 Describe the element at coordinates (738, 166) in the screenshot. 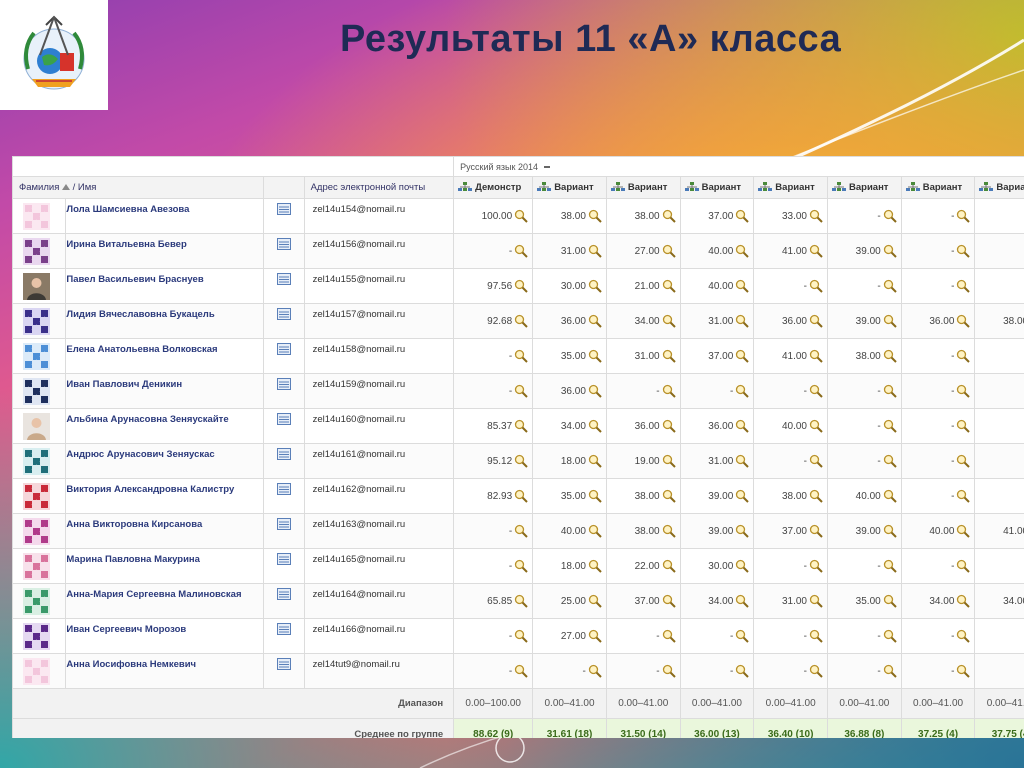

I see `category-header: Русский язык 2014` at that location.